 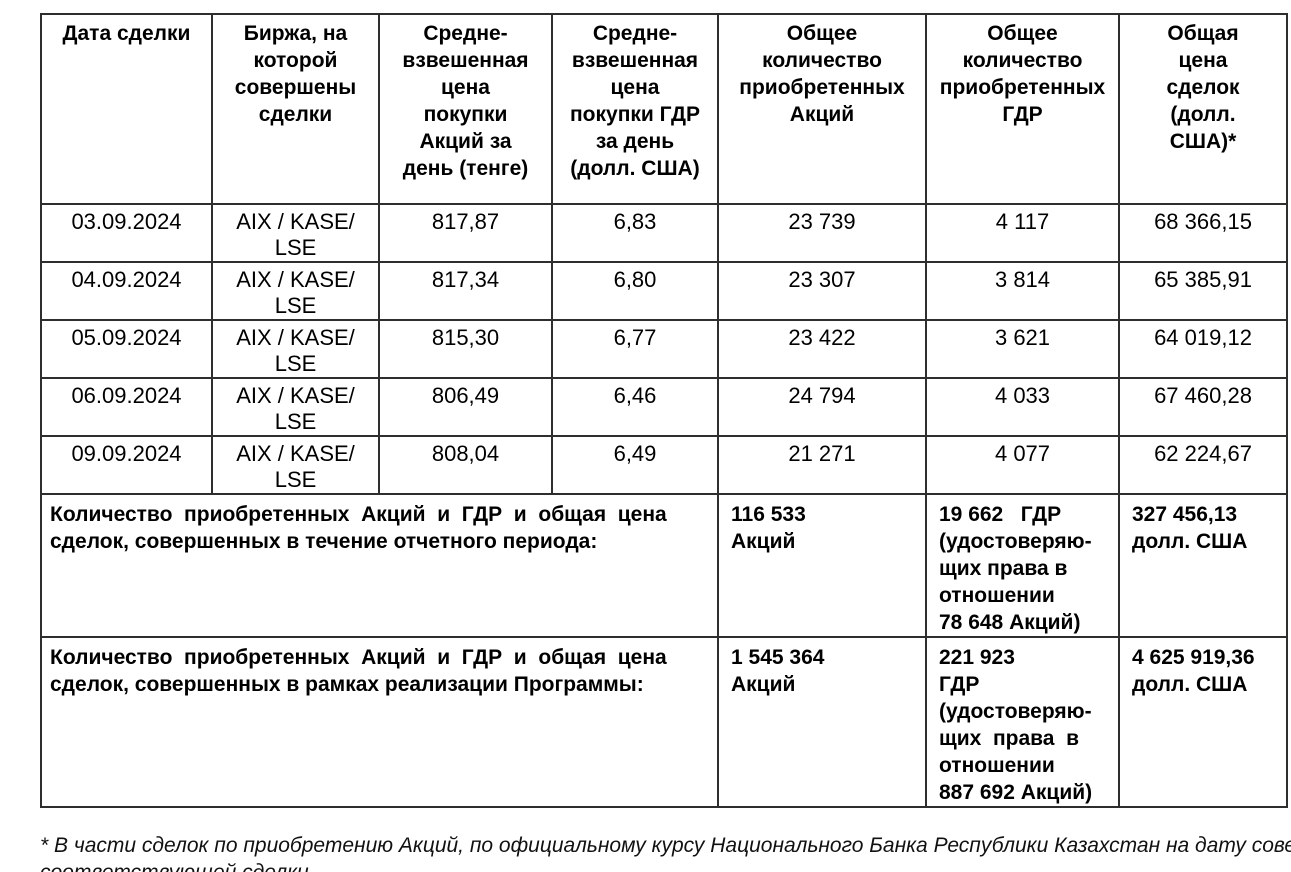 I want to click on cell-date: 06.09.2024, so click(x=126, y=407).